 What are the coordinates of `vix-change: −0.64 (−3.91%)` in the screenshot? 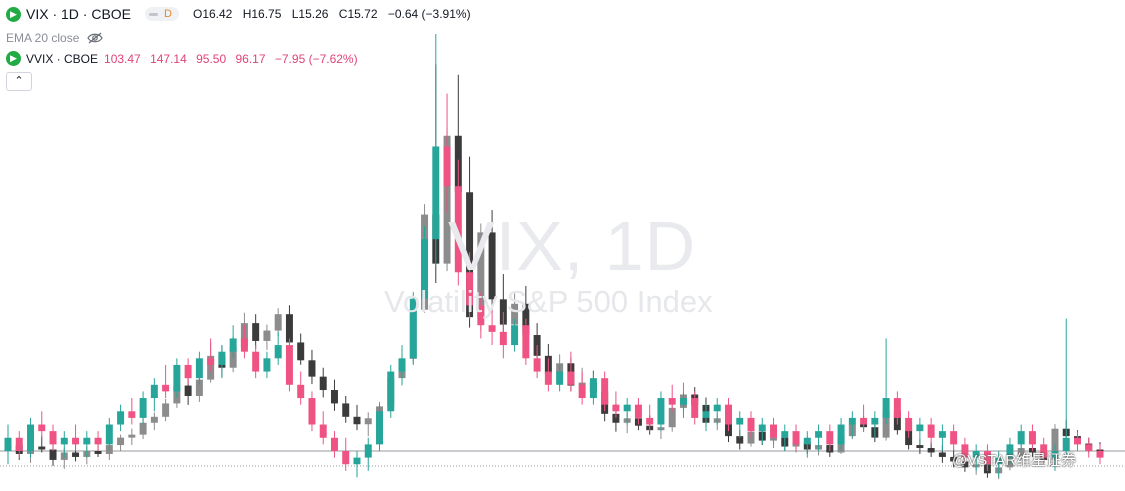 It's located at (429, 14).